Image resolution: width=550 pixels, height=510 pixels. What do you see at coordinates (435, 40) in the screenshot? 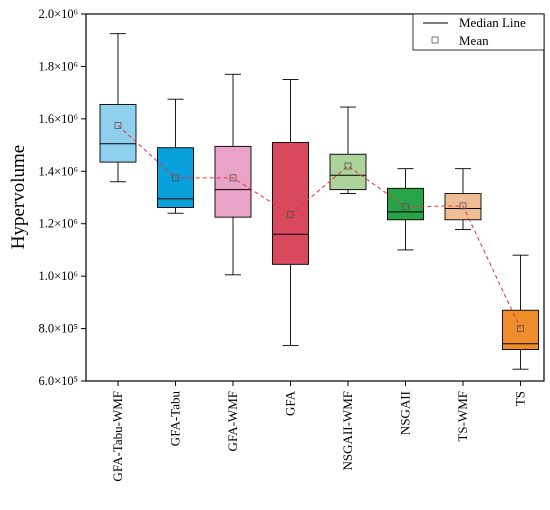
I see `legend-mean-marker` at bounding box center [435, 40].